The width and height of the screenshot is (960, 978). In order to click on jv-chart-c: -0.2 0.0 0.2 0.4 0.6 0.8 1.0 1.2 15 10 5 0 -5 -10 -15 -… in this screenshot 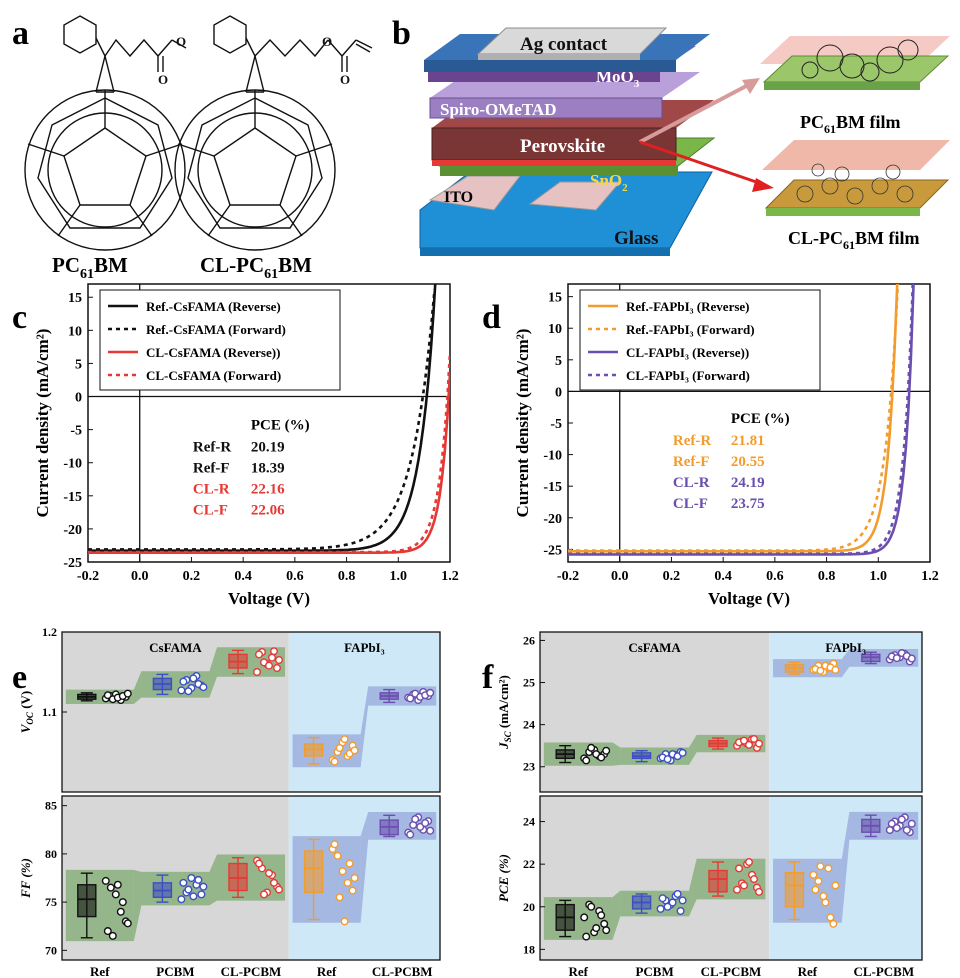, I will do `click(246, 445)`.